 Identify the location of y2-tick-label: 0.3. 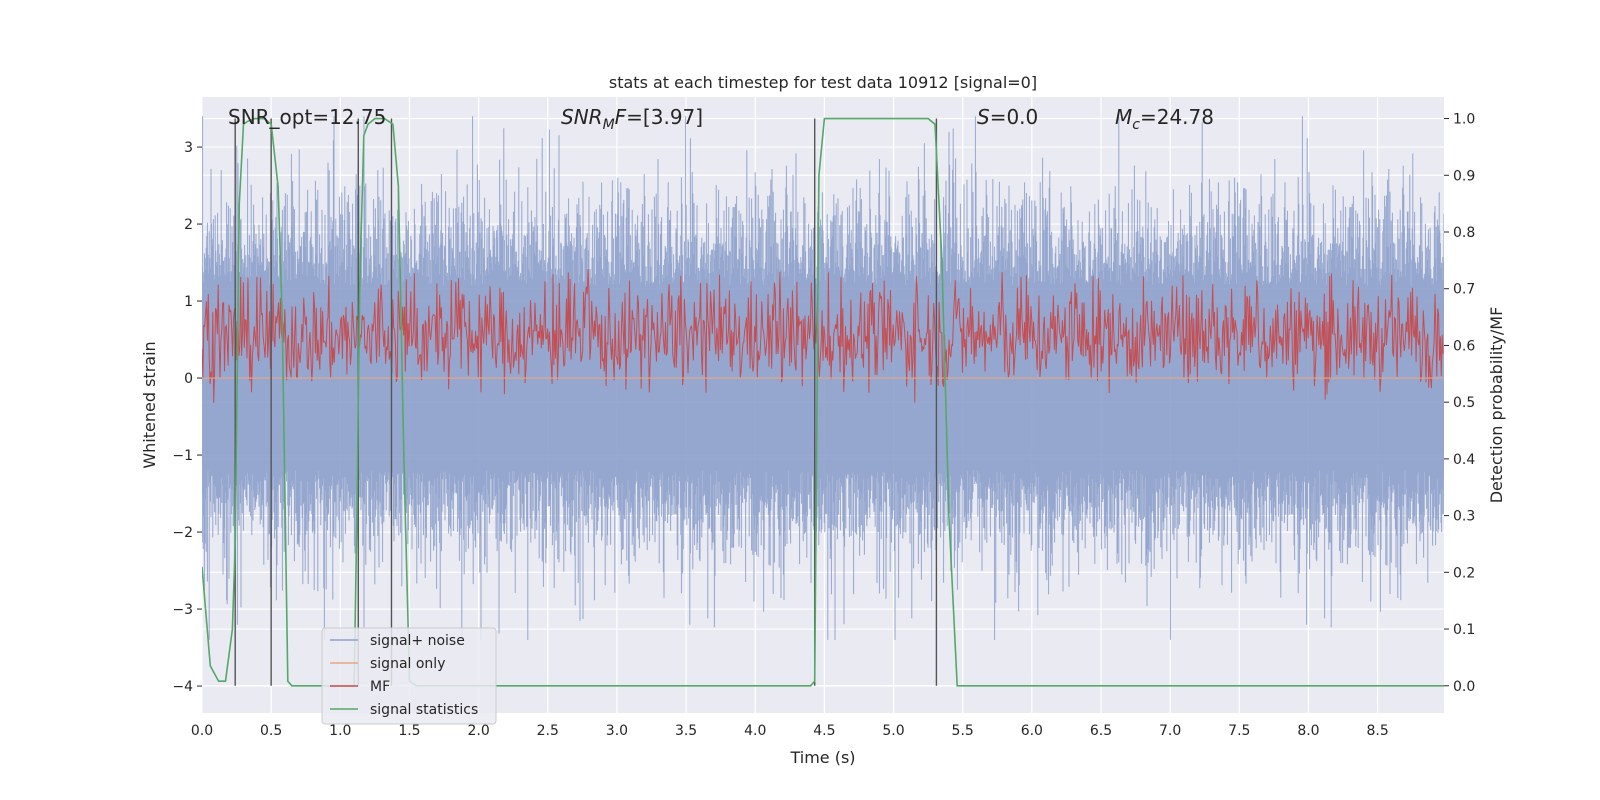
(1464, 517).